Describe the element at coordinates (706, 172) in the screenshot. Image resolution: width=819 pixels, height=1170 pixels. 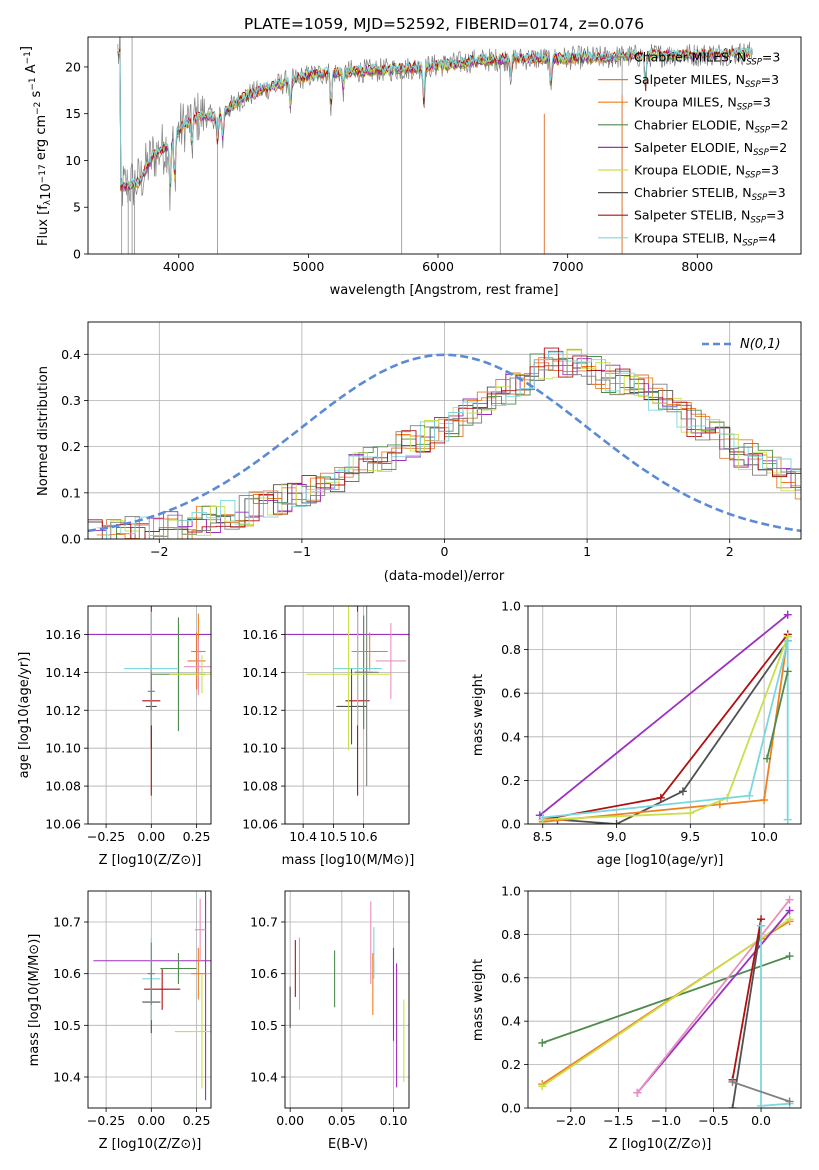
I see `legend-label: Kroupa ELODIE, NSSP=3` at that location.